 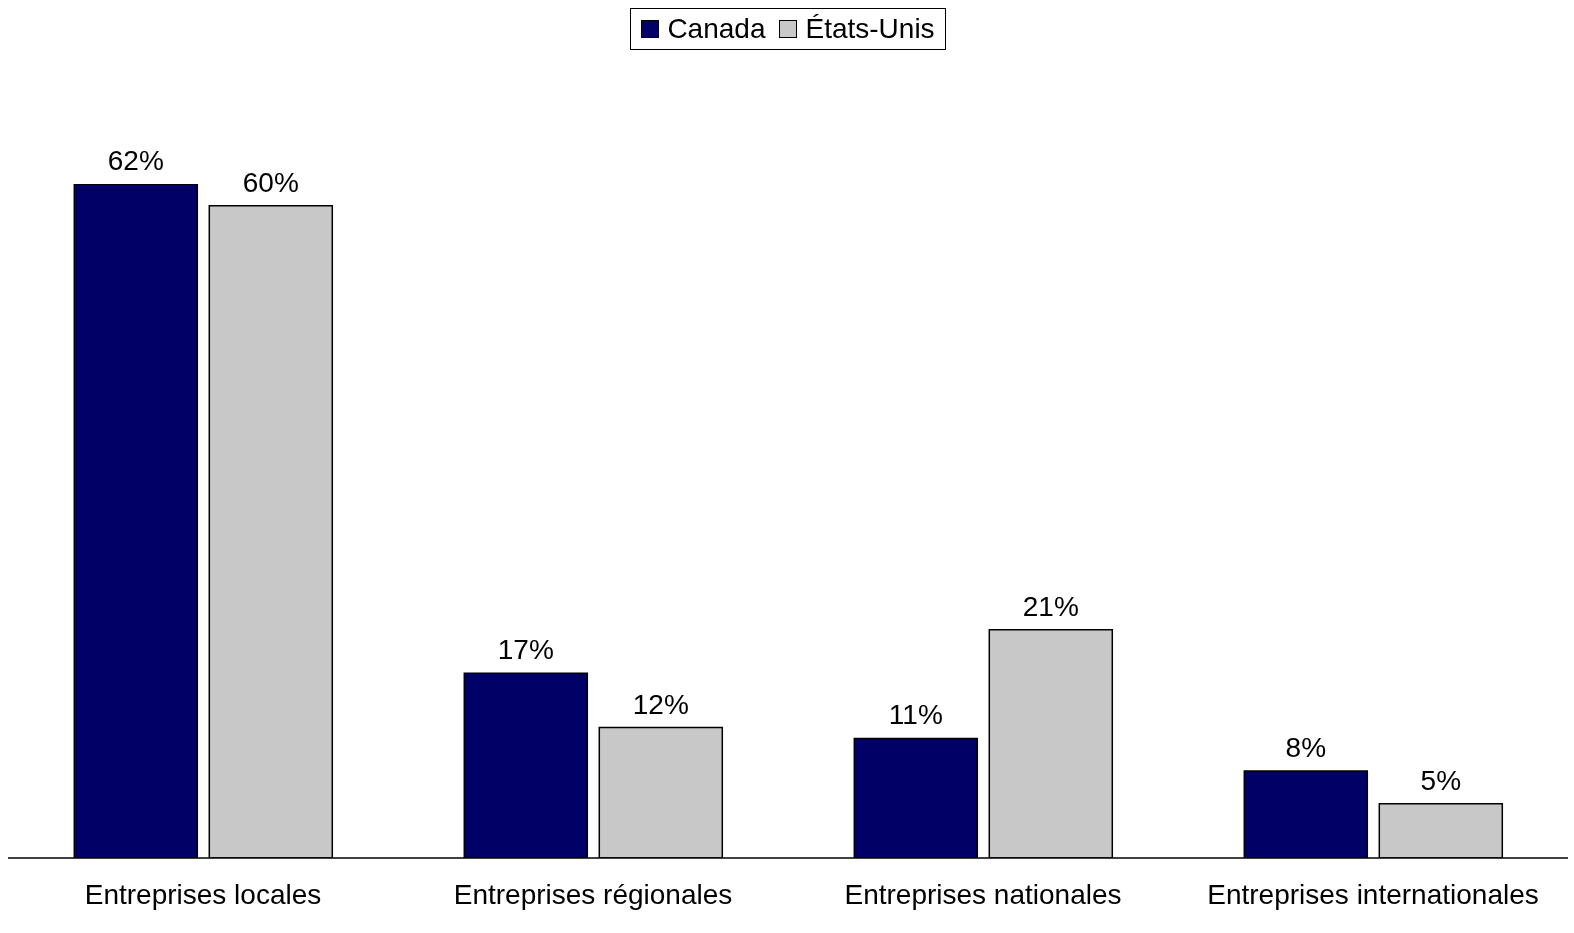 I want to click on x-tick-label: Entreprises régionales, so click(x=593, y=894).